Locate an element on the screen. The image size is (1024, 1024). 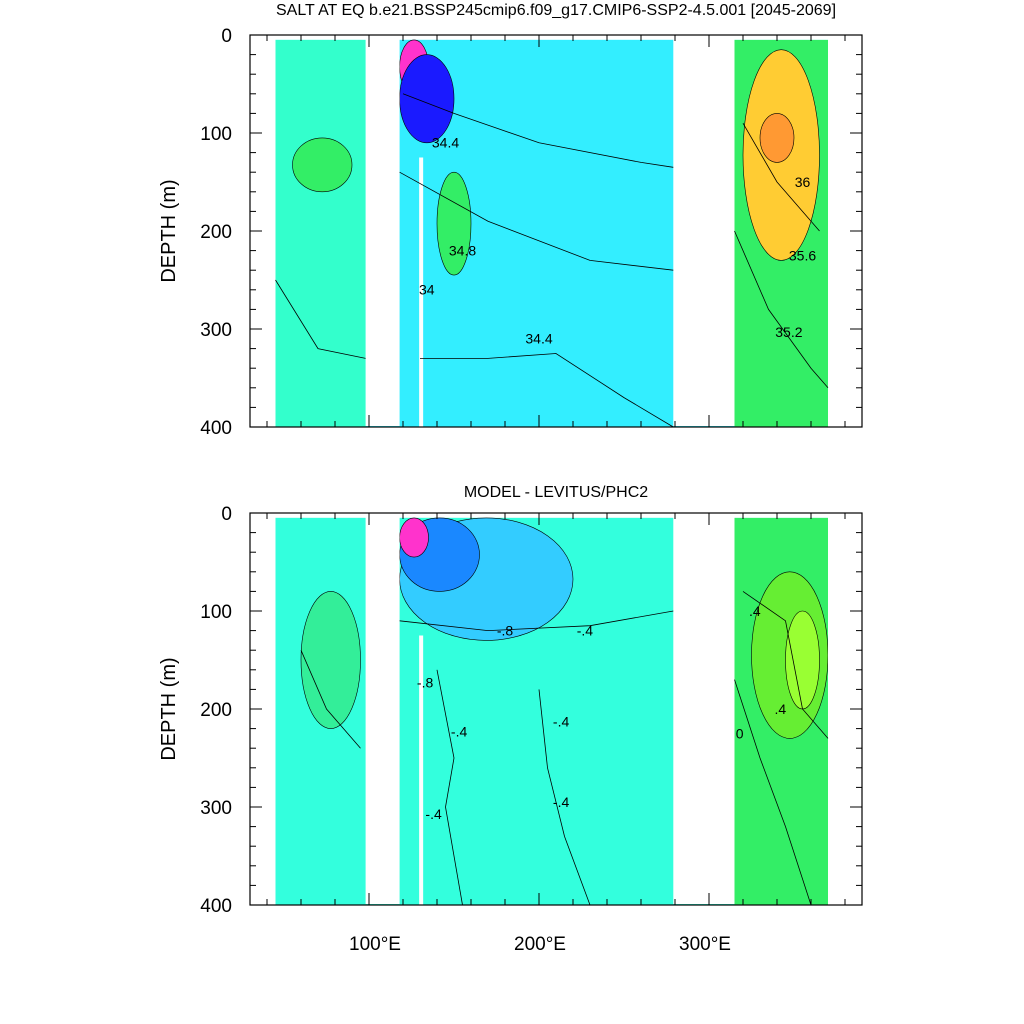
x-tick-label: 200°E is located at coordinates (540, 944).